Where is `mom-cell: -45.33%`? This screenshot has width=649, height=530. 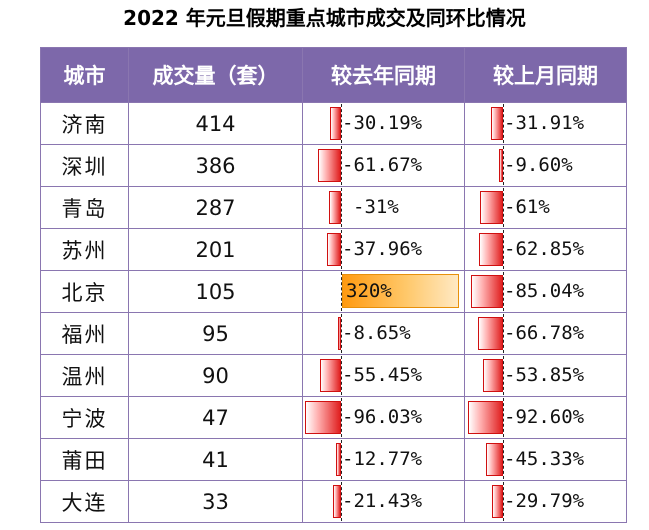
mom-cell: -45.33% is located at coordinates (545, 459).